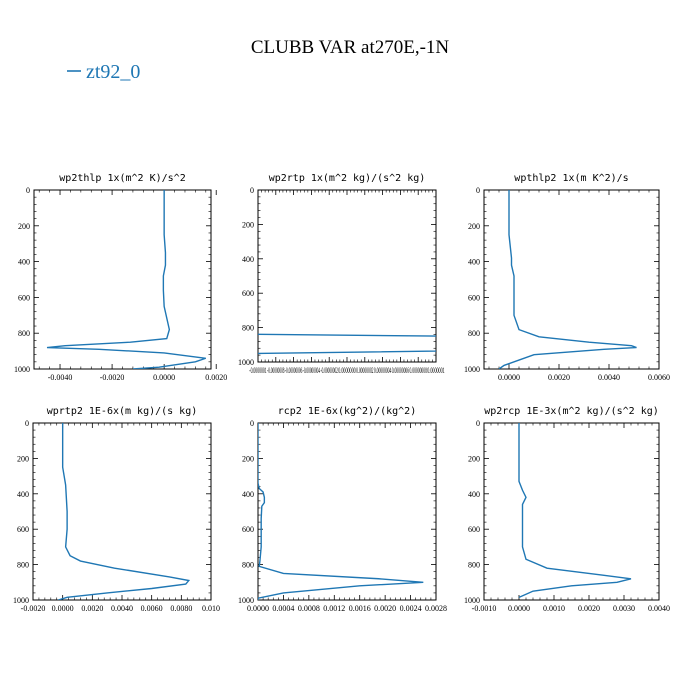 The image size is (700, 700). What do you see at coordinates (311, 370) in the screenshot?
I see `x-tick-label: -0.00000004` at bounding box center [311, 370].